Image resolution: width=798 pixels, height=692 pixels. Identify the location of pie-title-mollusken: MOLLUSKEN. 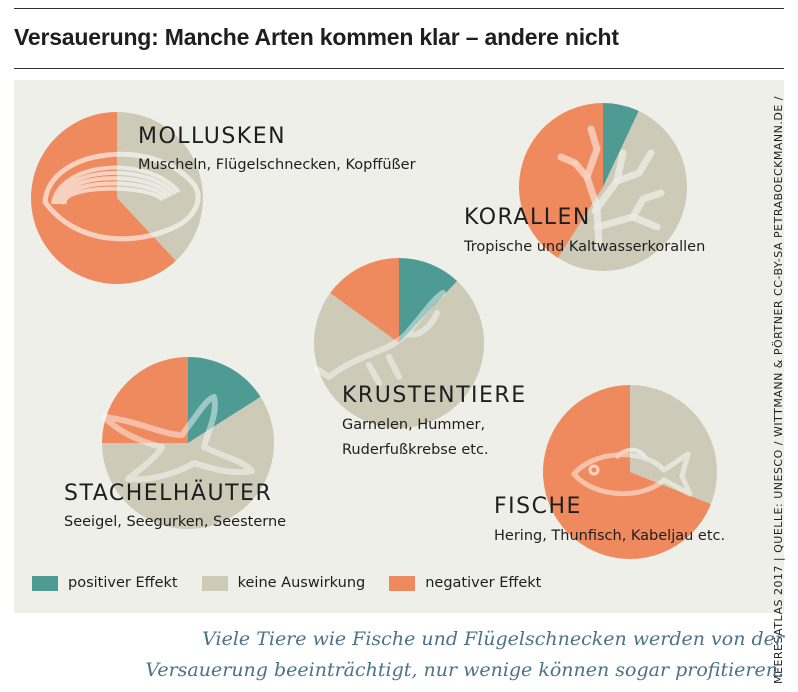
(212, 136).